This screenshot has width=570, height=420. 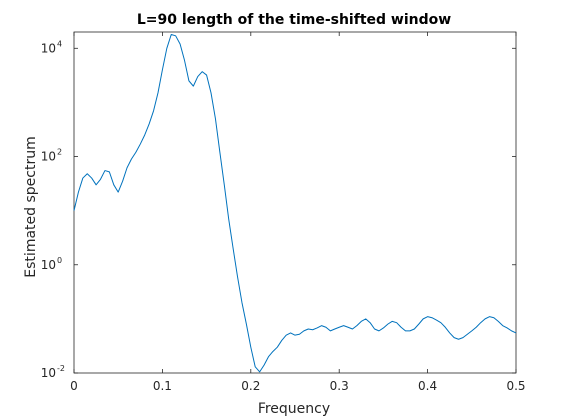 What do you see at coordinates (31, 206) in the screenshot?
I see `y-axis-label: Estimated spectrum` at bounding box center [31, 206].